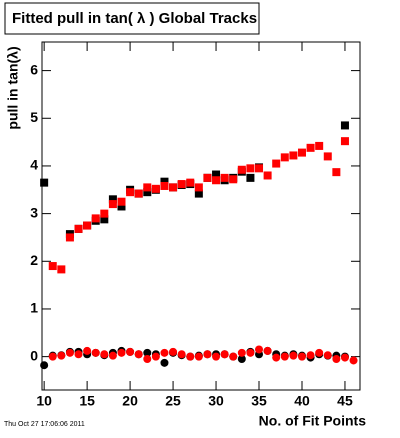 The width and height of the screenshot is (400, 438). I want to click on title-box, so click(132, 18).